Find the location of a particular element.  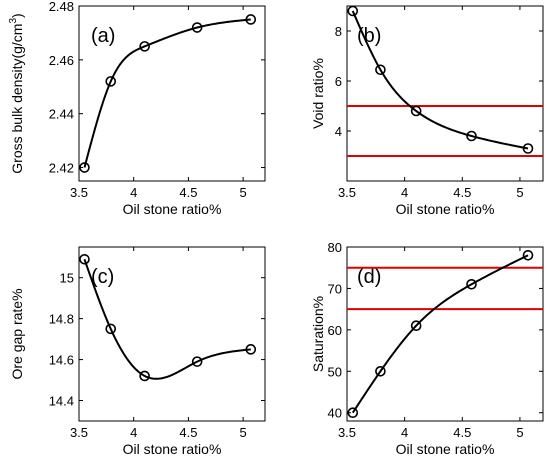

y-axis-label: Gross bulk density(g/cm3) is located at coordinates (16, 93).